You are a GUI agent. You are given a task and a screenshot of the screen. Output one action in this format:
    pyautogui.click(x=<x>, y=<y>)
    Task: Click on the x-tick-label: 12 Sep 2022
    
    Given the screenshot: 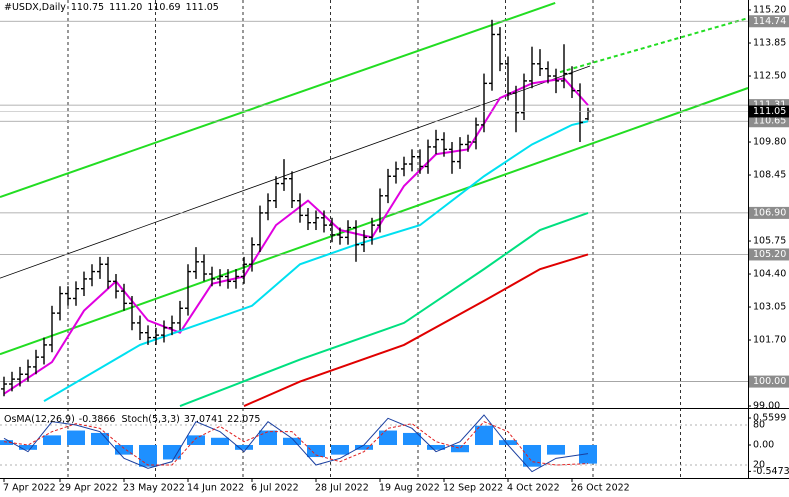 What is the action you would take?
    pyautogui.click(x=473, y=488)
    